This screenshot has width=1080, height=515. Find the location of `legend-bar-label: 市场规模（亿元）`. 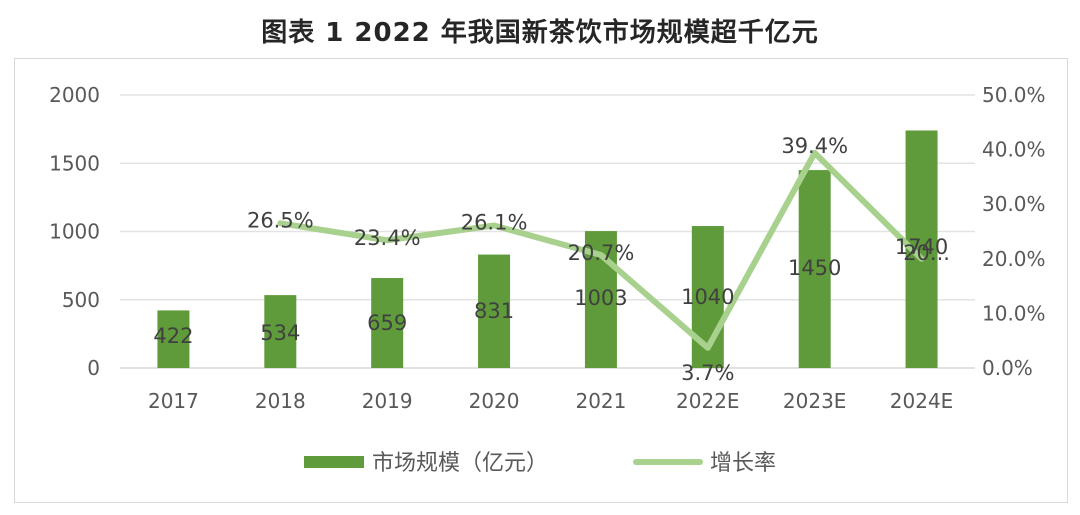

legend-bar-label: 市场规模（亿元） is located at coordinates (460, 463).